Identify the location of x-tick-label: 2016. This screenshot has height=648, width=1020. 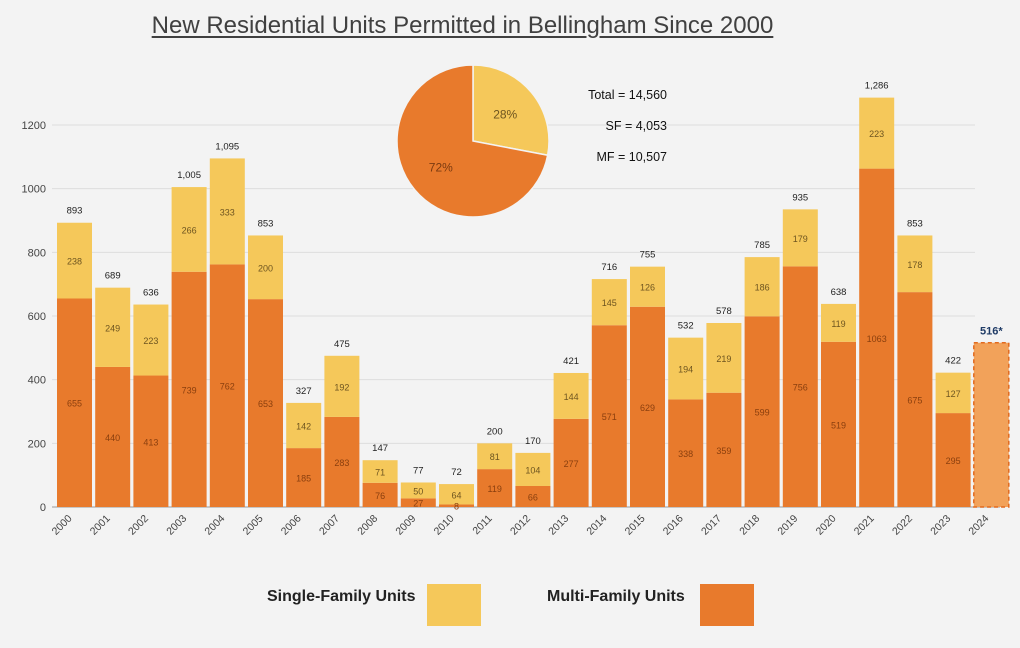
(673, 525).